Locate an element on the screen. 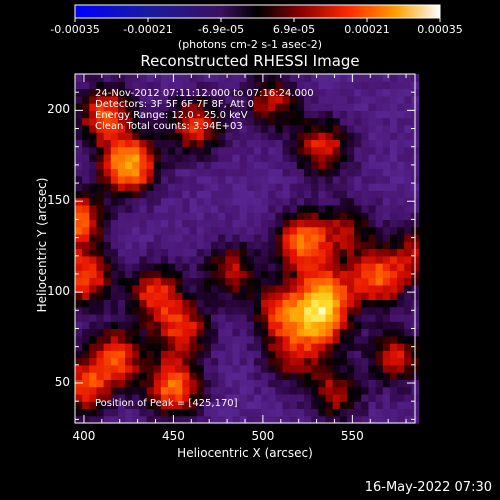 The height and width of the screenshot is (500, 500). colorbar-tick-label: 6.9e-05 is located at coordinates (294, 29).